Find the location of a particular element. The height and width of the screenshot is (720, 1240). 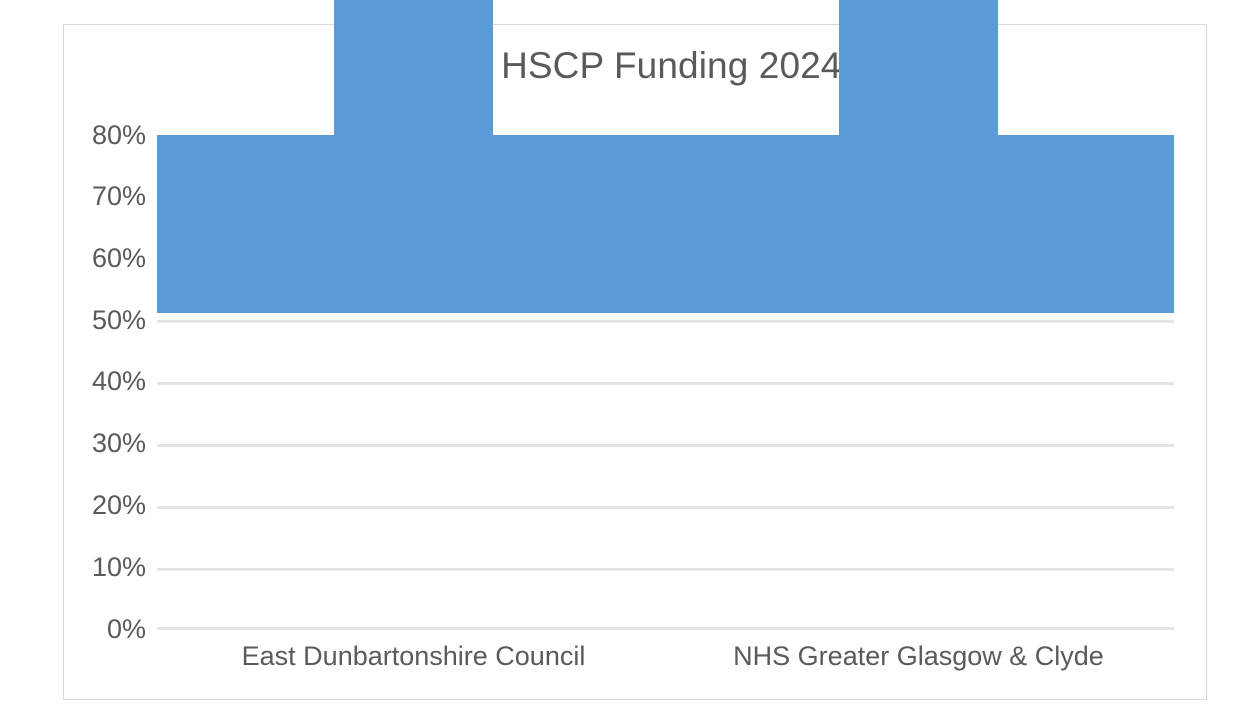

x-axis-category-label: East Dunbartonshire Council is located at coordinates (413, 656).